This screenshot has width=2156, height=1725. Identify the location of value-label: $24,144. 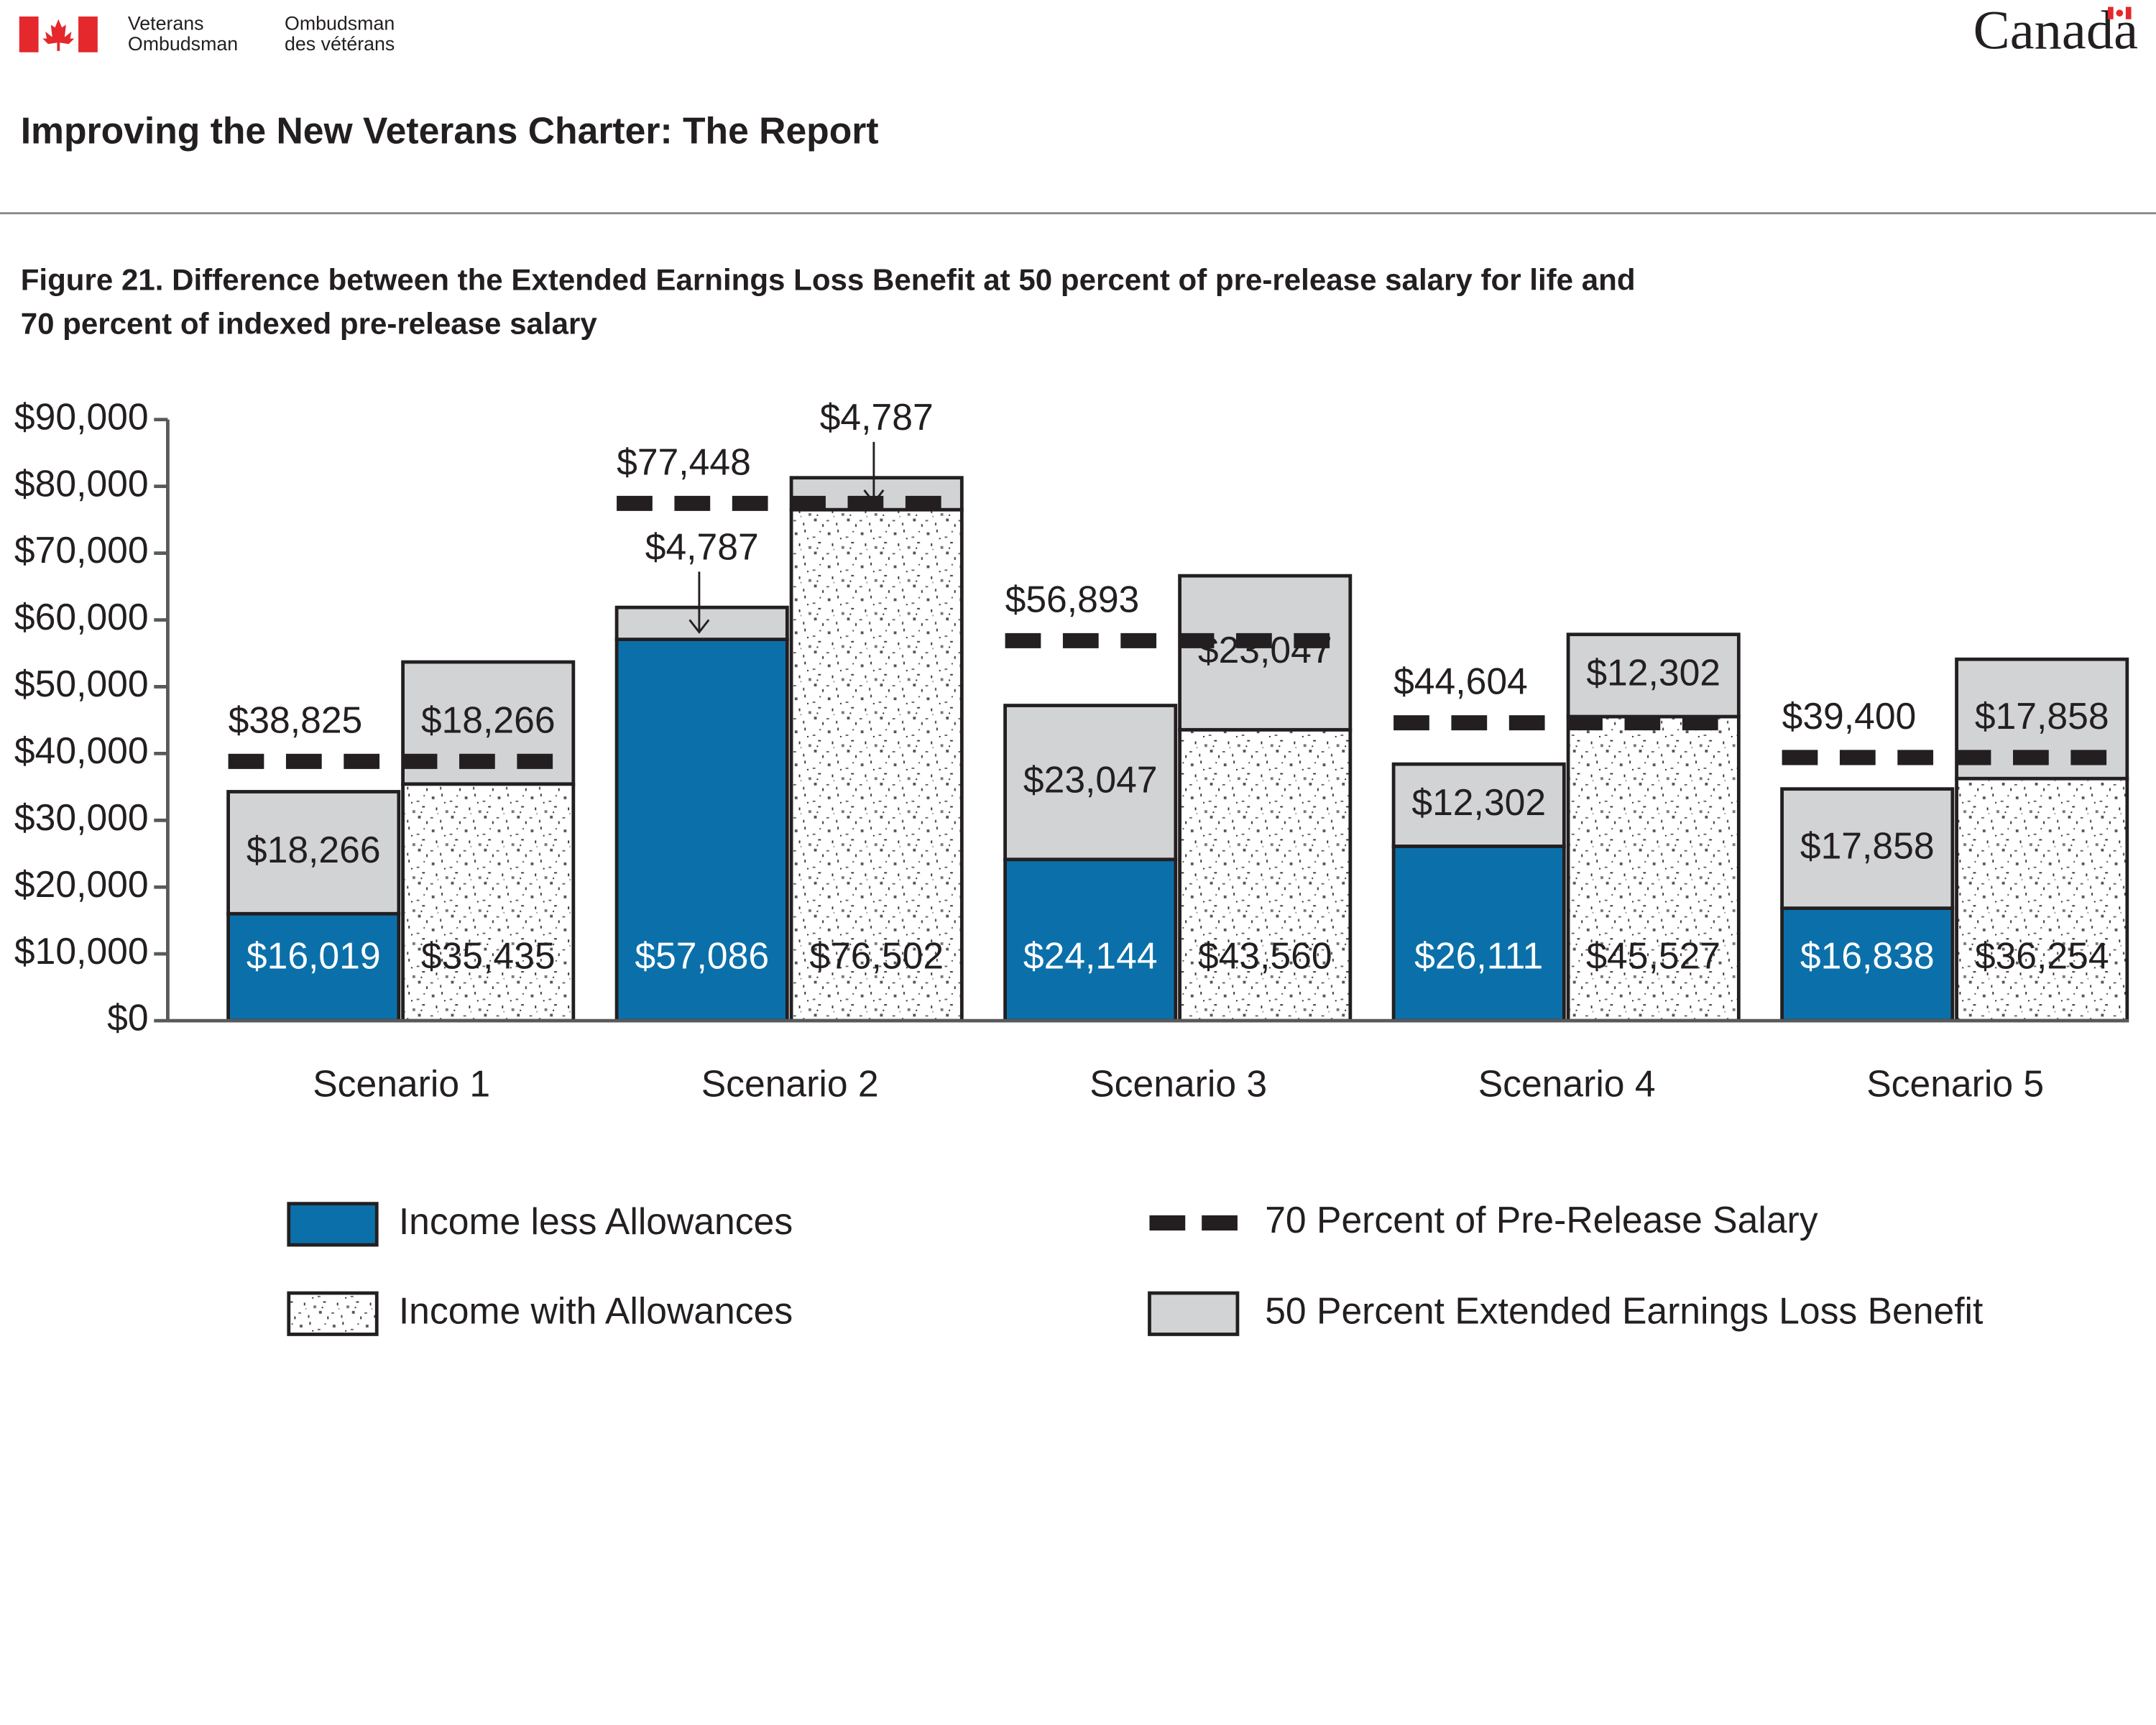
(1090, 956).